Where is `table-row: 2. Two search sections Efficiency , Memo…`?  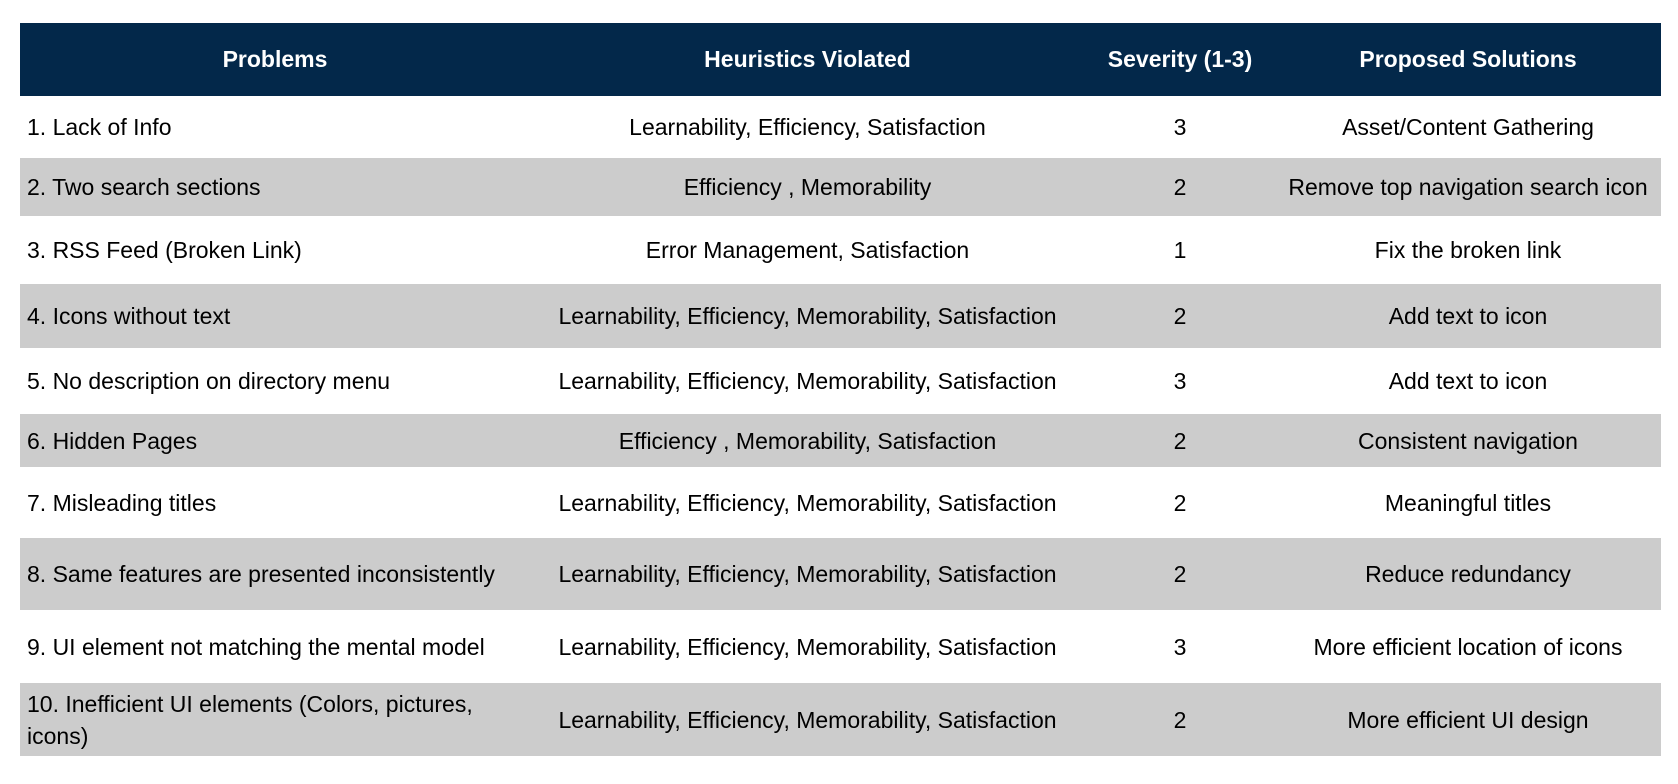 table-row: 2. Two search sections Efficiency , Memo… is located at coordinates (840, 187).